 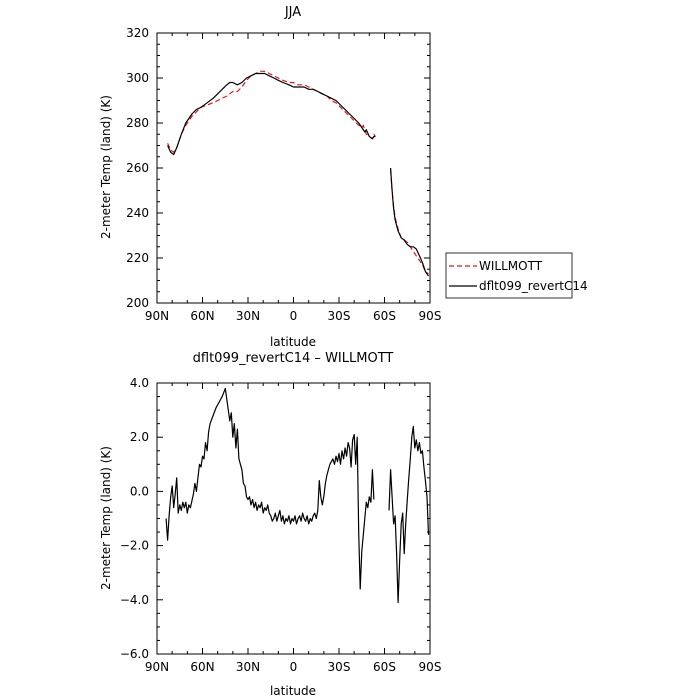 I want to click on series-line-willmott-seg1, so click(x=409, y=222).